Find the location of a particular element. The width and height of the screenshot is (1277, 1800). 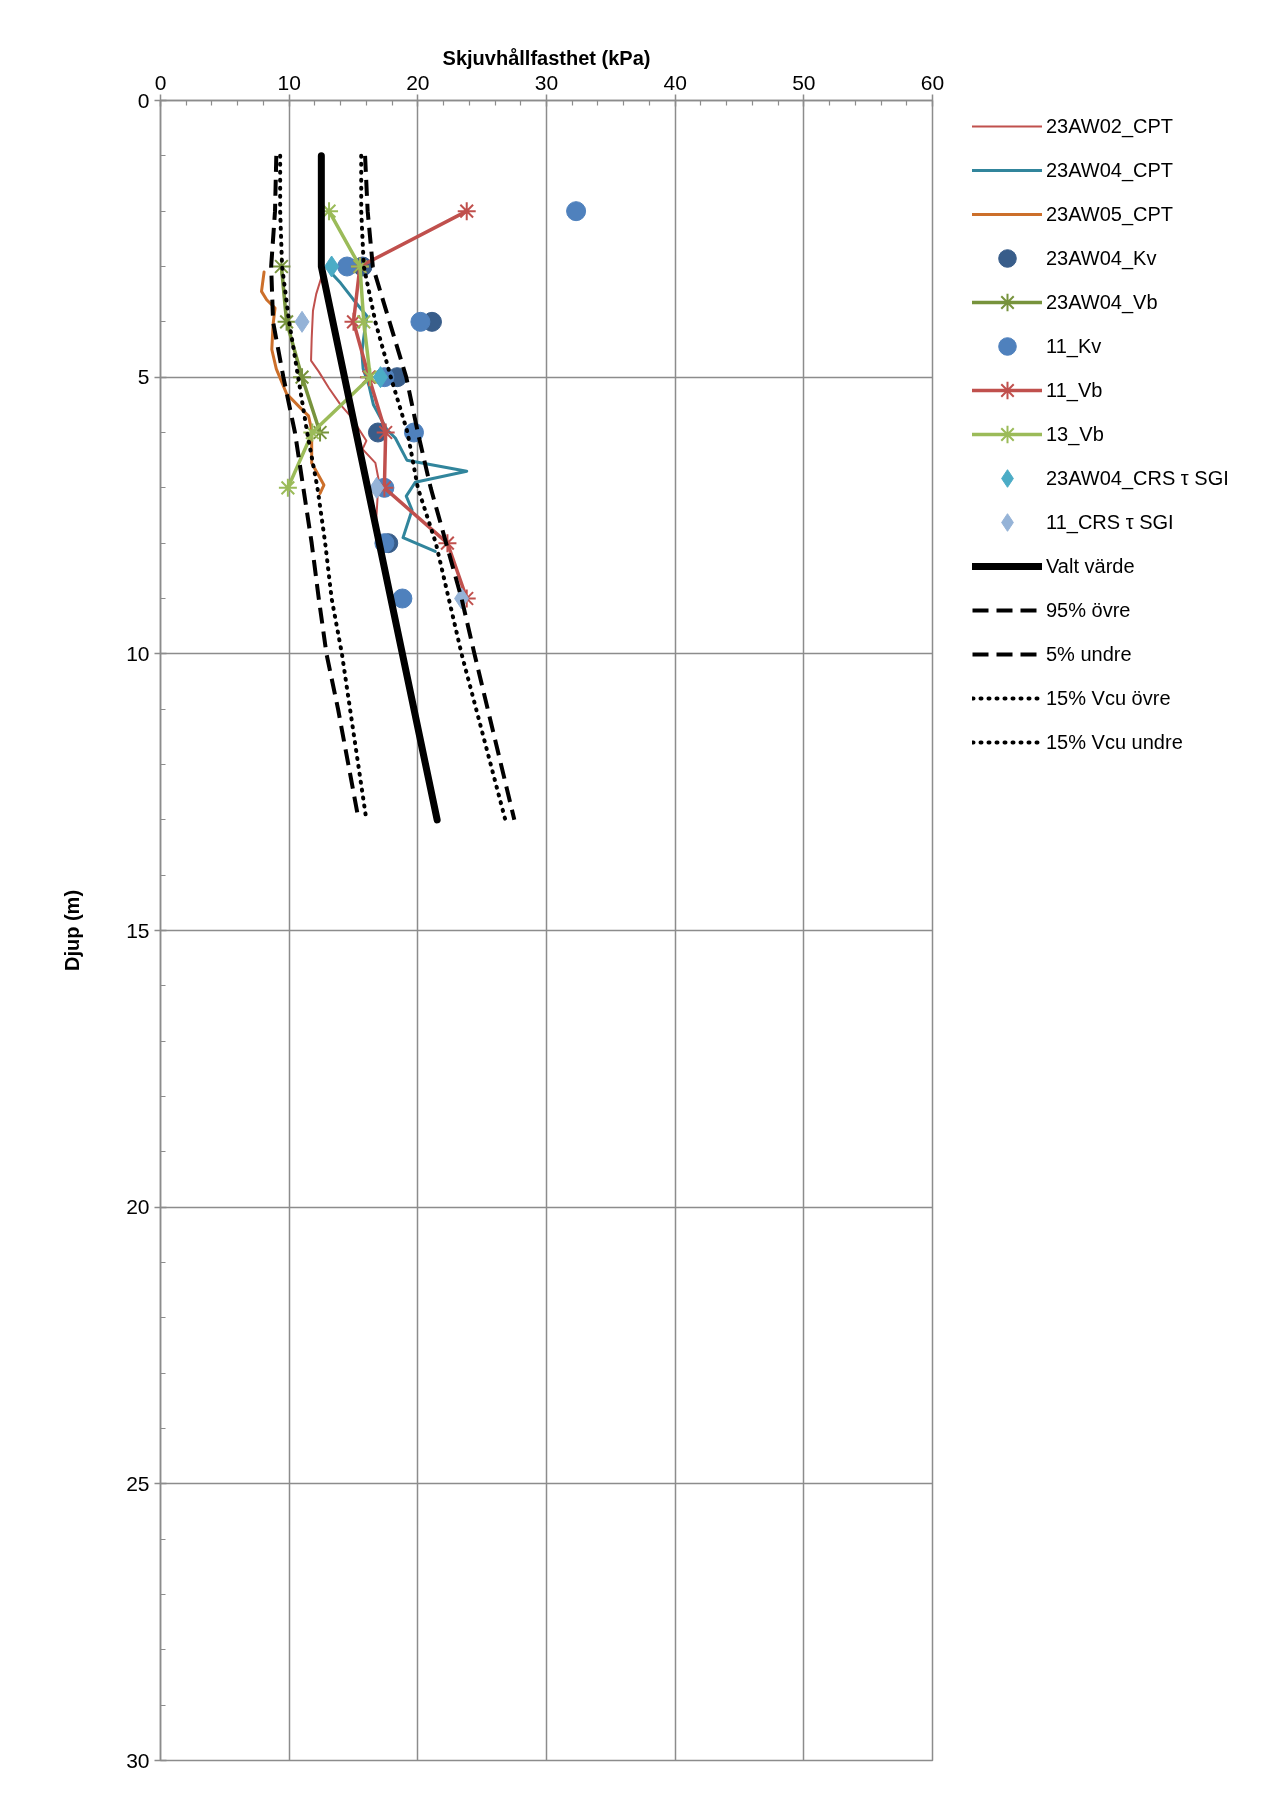

y-tick-label: 15 is located at coordinates (138, 930).